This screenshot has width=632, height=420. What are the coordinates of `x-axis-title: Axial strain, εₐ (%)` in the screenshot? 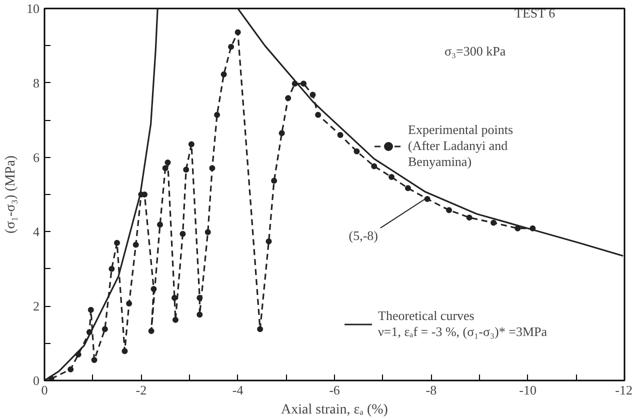 It's located at (334, 410).